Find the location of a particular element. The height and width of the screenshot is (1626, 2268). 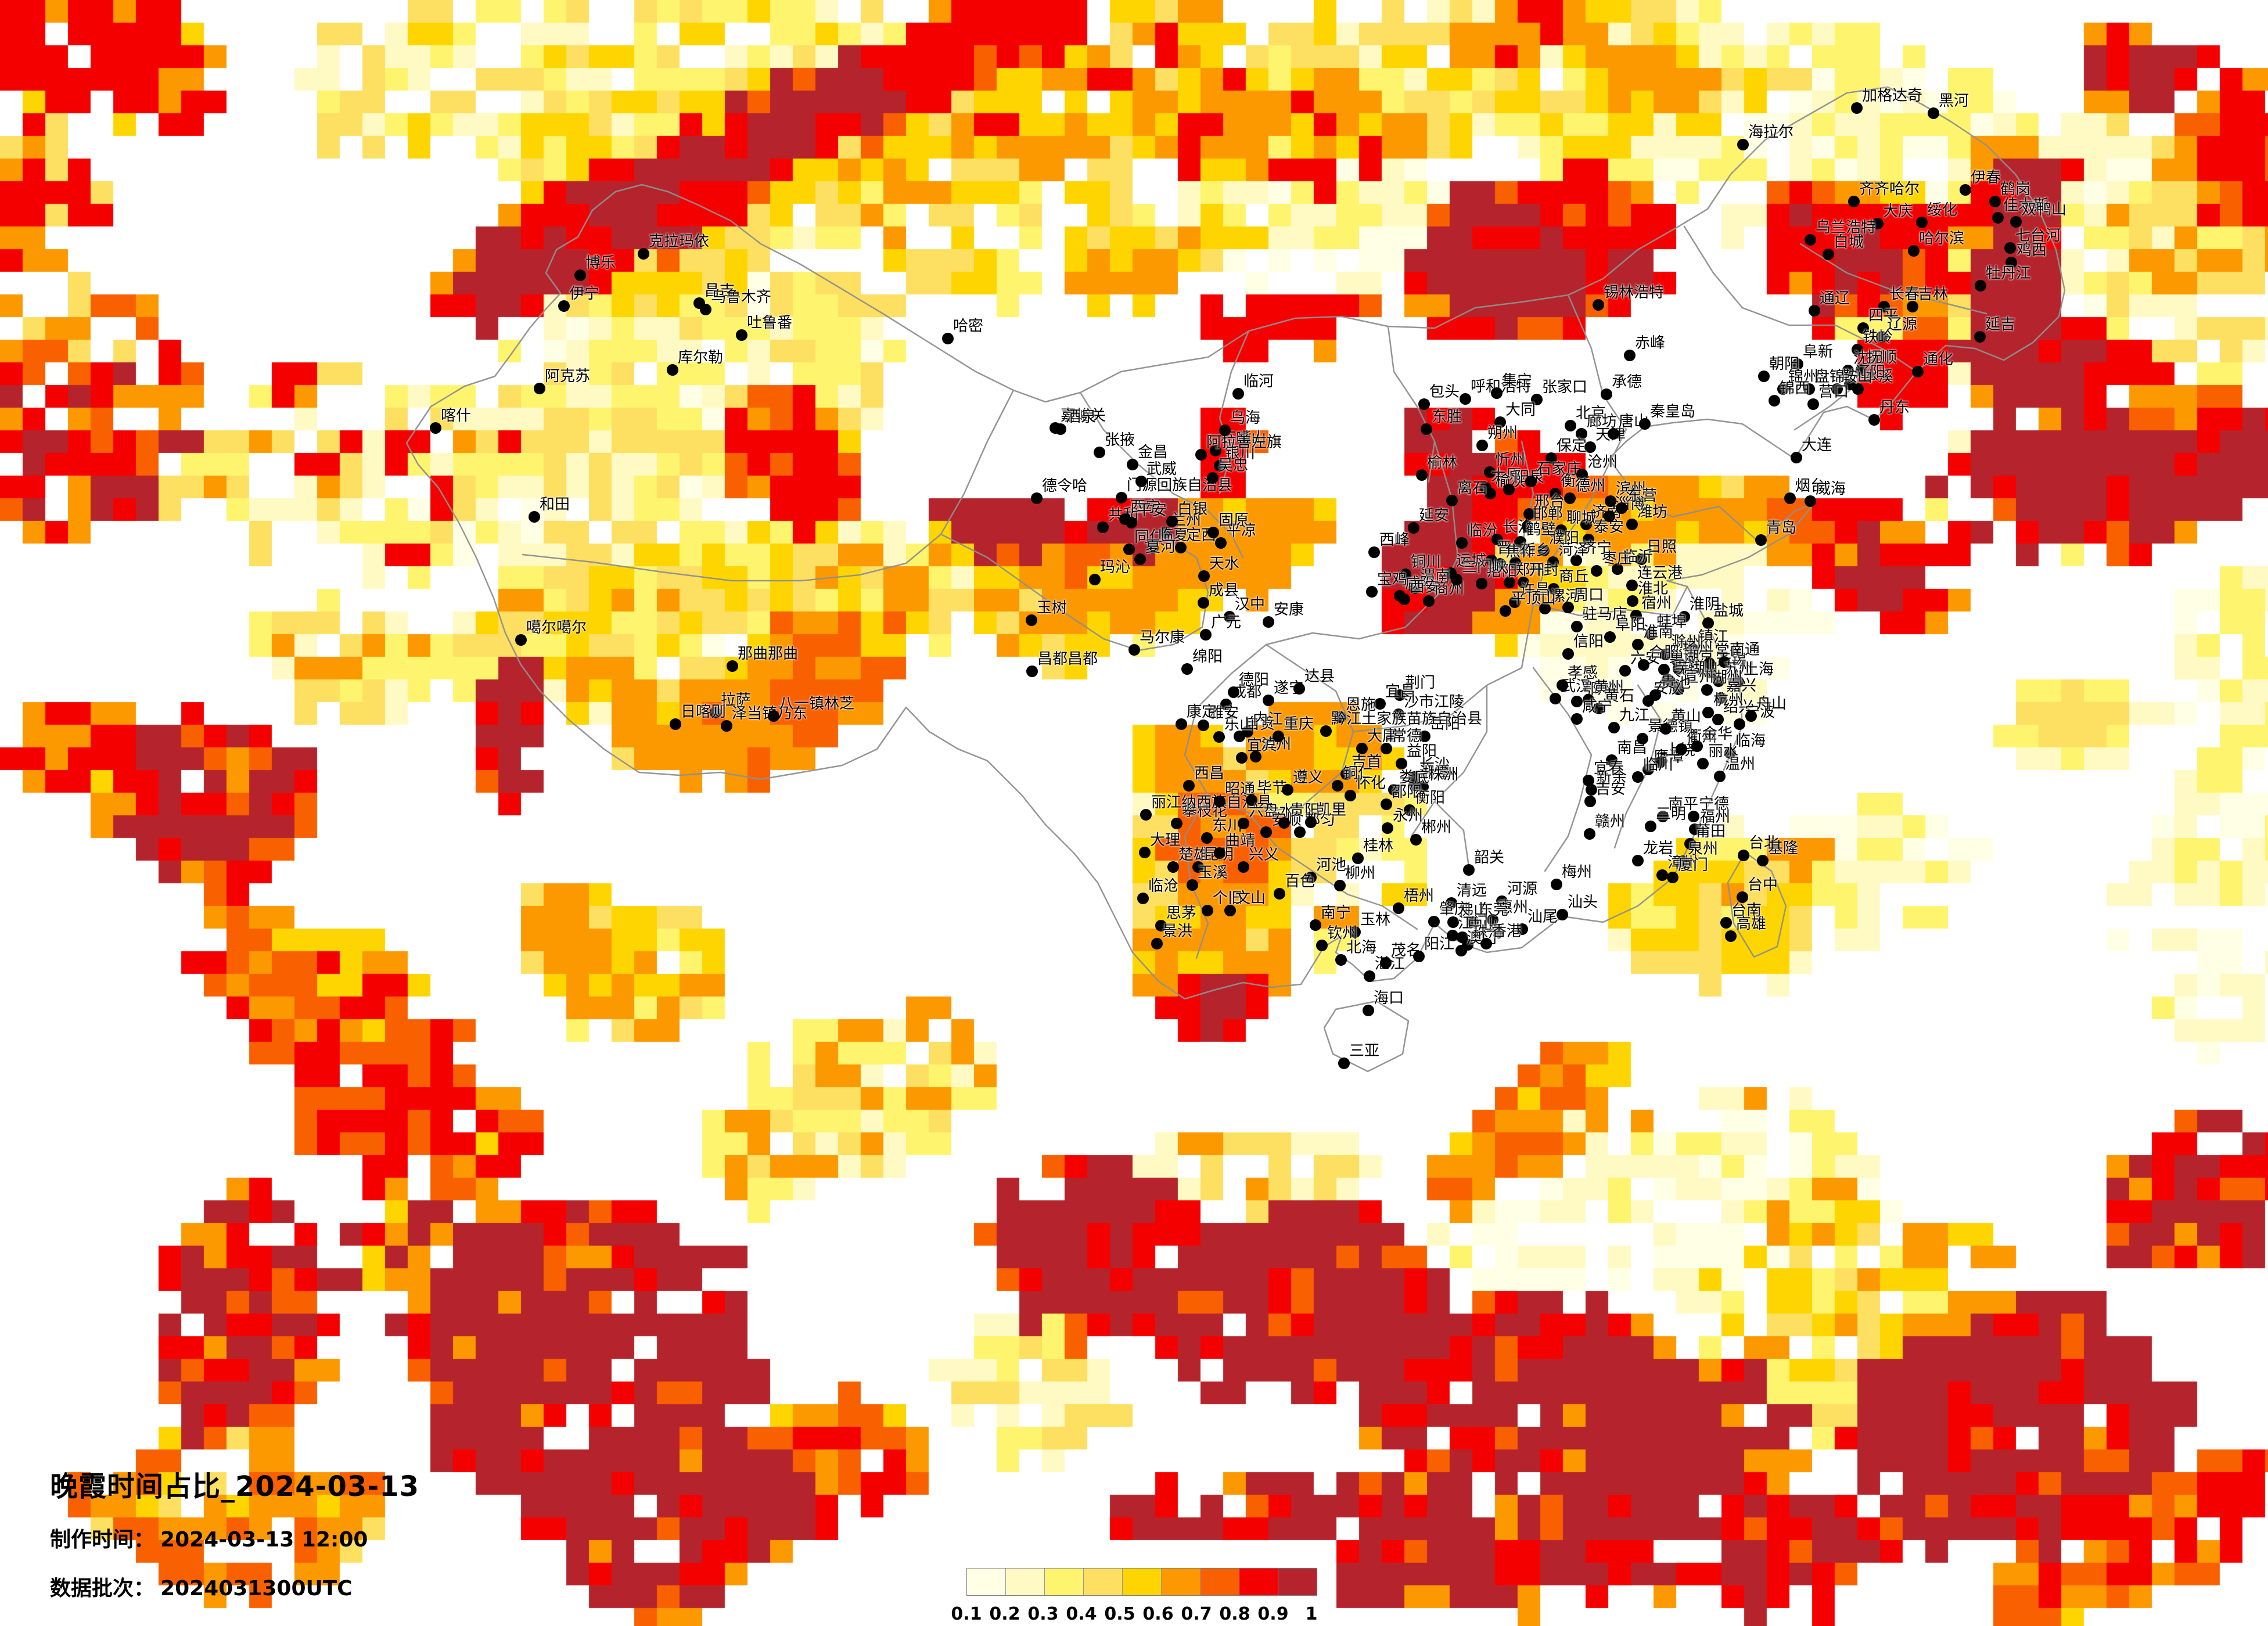

city-label: 淮南 is located at coordinates (1658, 632).